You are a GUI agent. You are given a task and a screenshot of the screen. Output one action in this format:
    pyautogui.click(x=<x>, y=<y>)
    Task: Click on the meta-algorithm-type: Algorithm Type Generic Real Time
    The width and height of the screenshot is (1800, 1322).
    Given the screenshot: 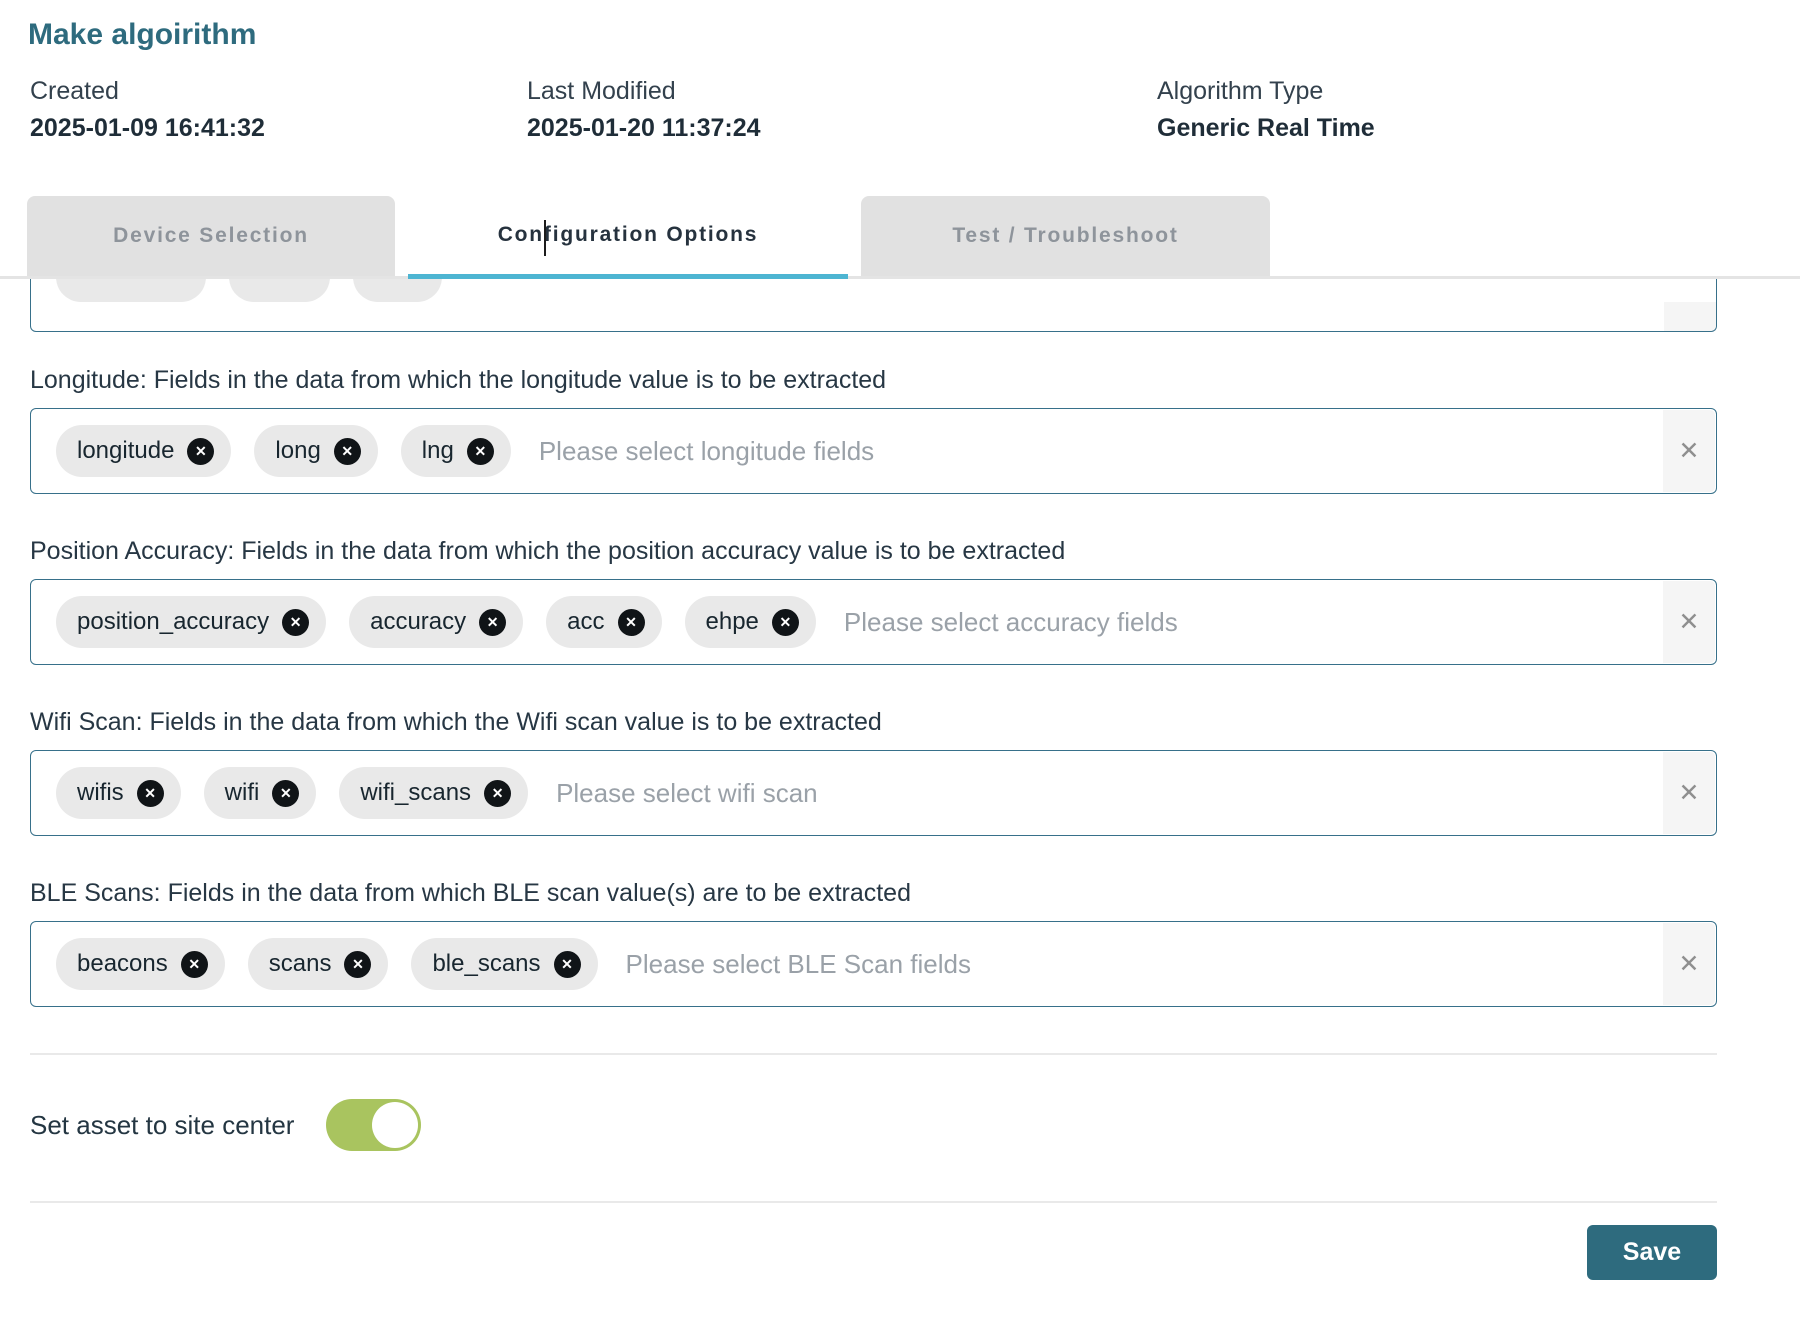 What is the action you would take?
    pyautogui.click(x=1266, y=109)
    